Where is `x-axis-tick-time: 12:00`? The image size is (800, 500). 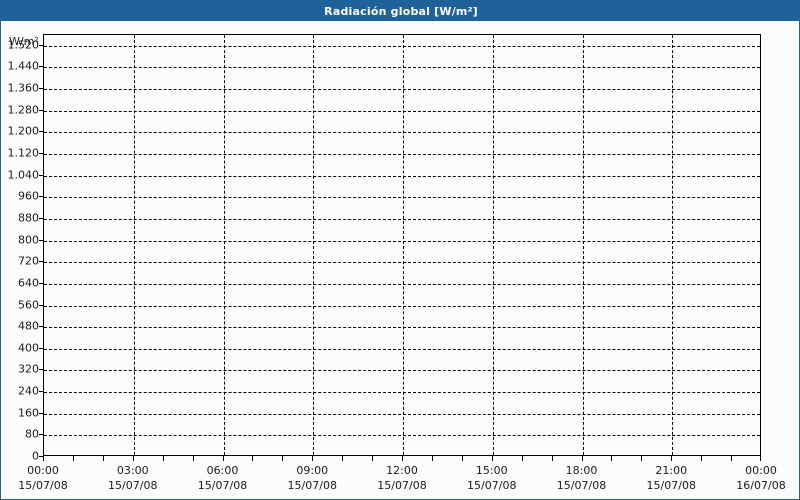
x-axis-tick-time: 12:00 is located at coordinates (402, 470).